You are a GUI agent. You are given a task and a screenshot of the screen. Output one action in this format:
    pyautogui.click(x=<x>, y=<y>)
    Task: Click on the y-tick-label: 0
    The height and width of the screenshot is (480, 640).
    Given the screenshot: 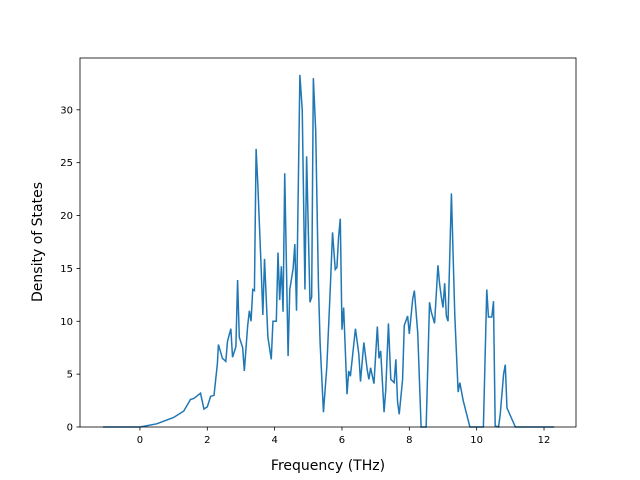 What is the action you would take?
    pyautogui.click(x=70, y=428)
    